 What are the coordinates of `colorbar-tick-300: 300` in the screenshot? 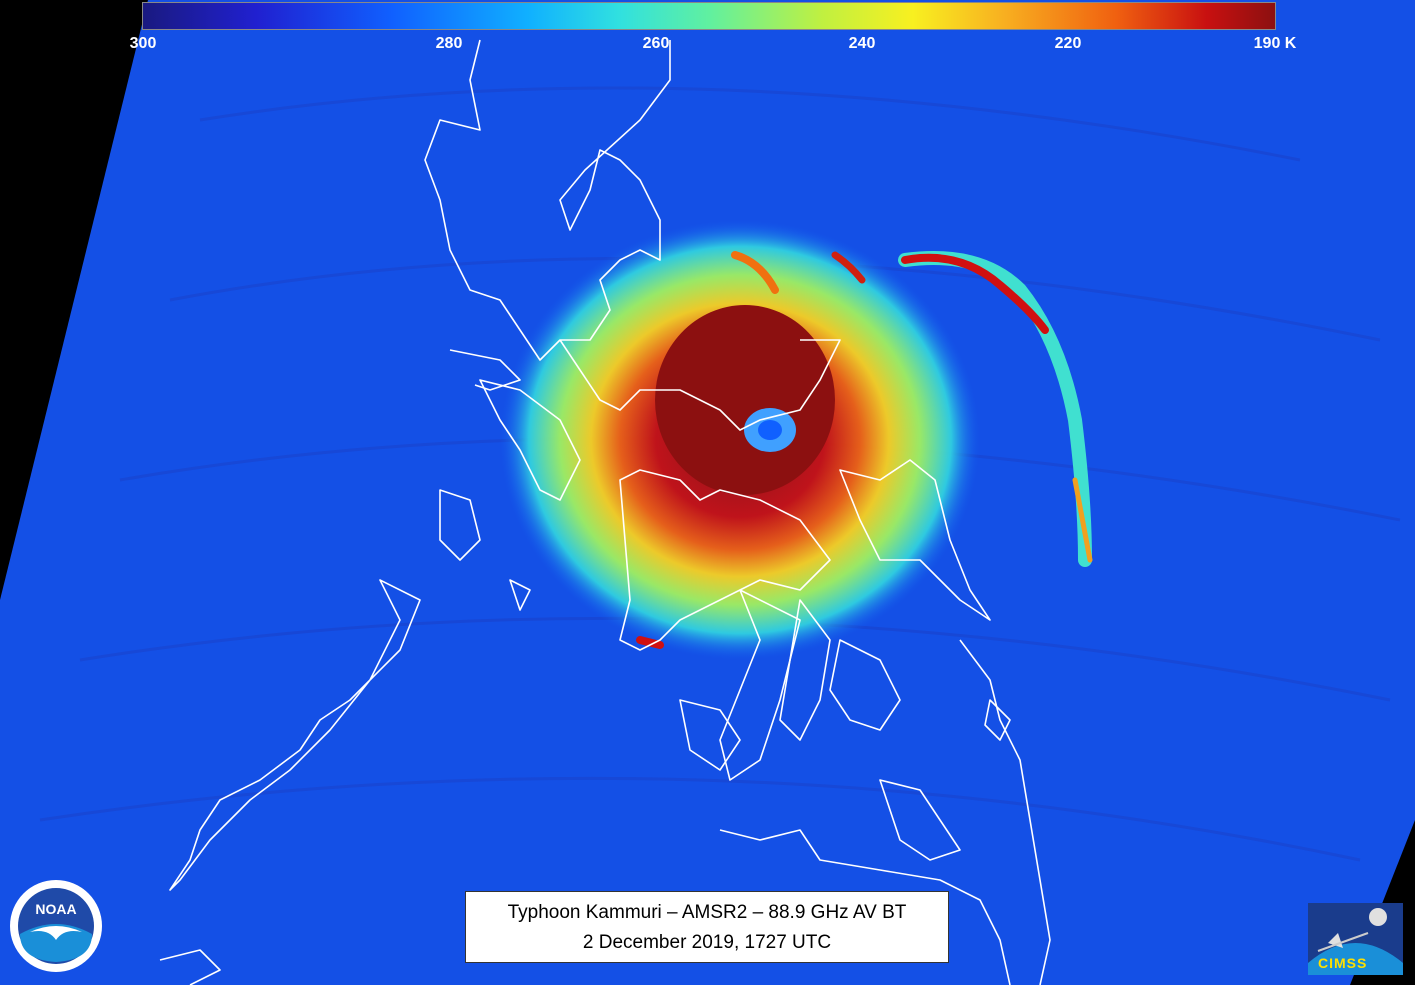 It's located at (143, 43).